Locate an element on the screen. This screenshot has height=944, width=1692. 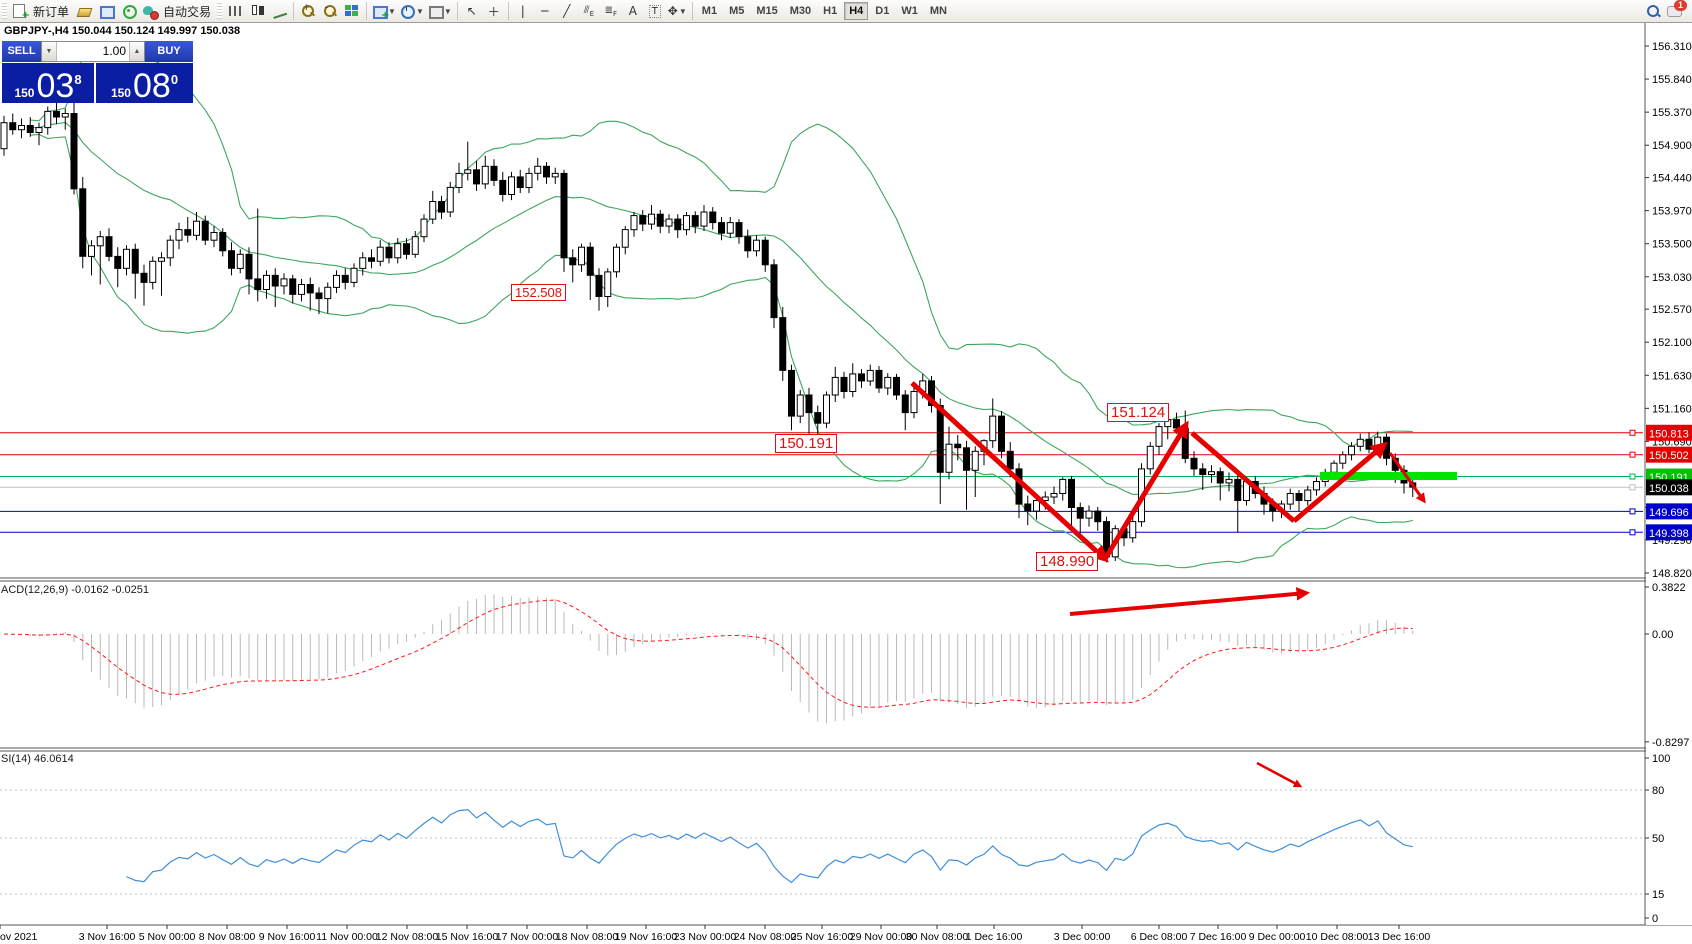
timeframe-M1: M1 is located at coordinates (709, 11).